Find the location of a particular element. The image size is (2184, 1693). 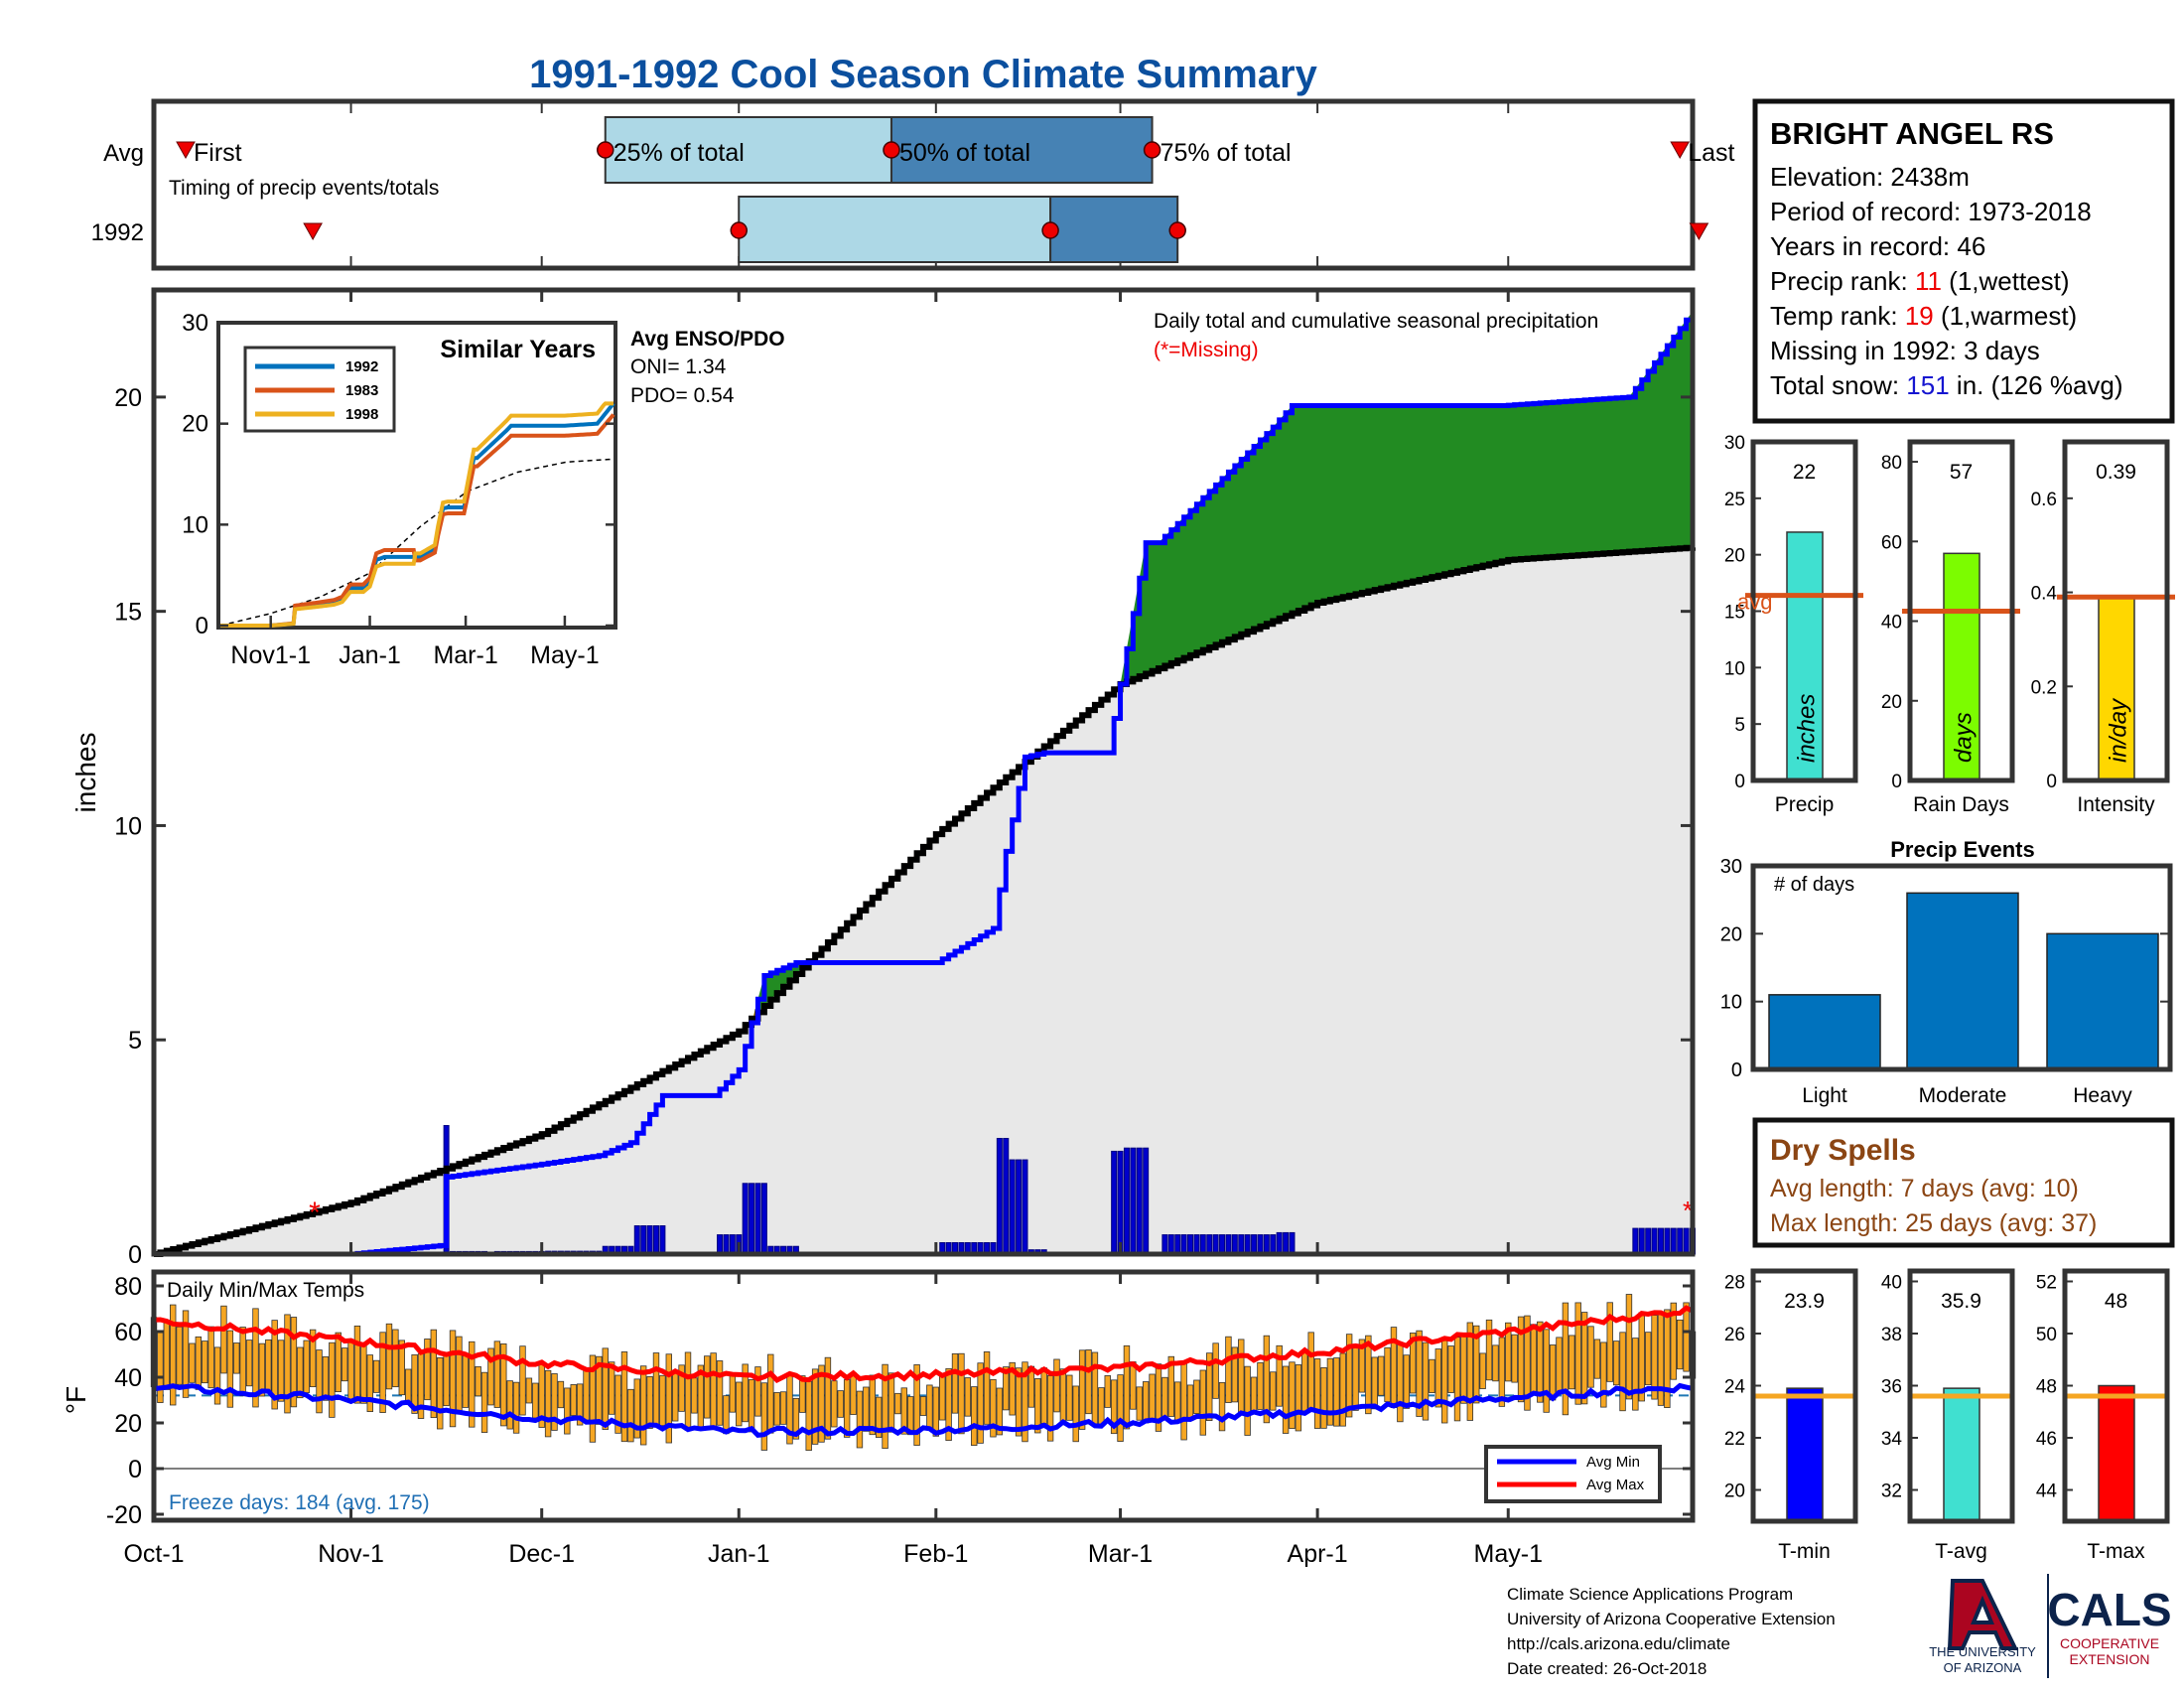

main-y-label: inches is located at coordinates (85, 773).